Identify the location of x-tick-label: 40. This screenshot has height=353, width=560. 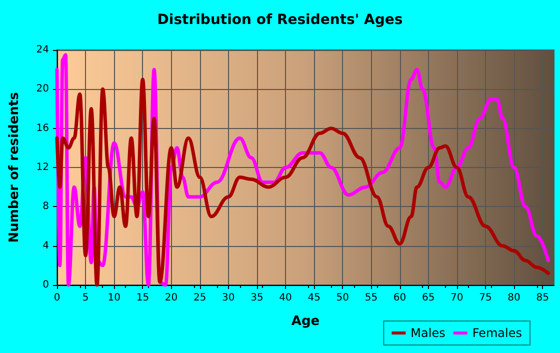
(285, 298).